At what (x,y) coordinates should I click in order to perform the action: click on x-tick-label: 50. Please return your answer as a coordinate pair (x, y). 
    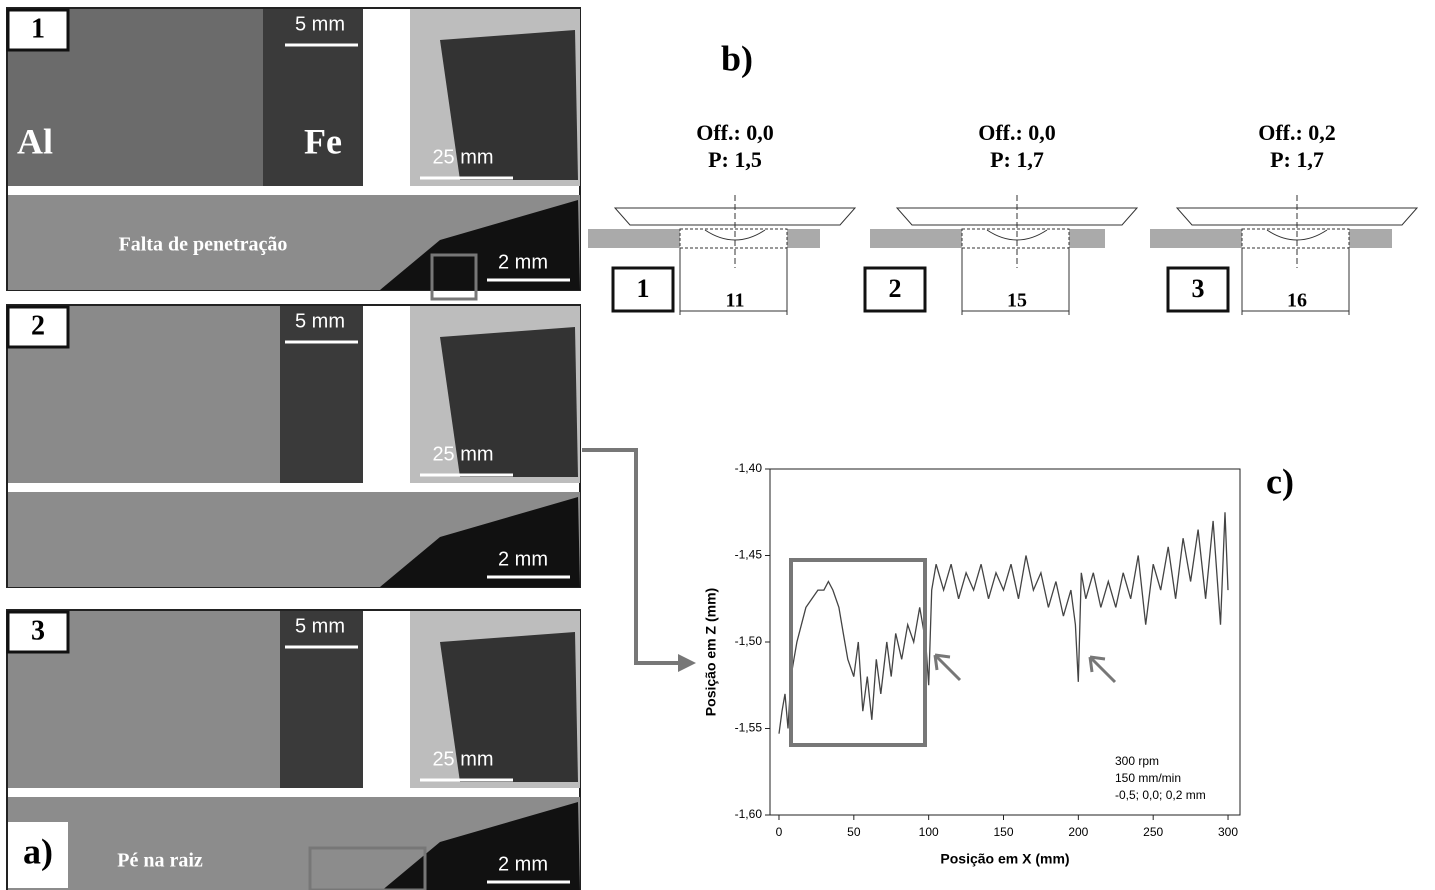
    Looking at the image, I should click on (854, 832).